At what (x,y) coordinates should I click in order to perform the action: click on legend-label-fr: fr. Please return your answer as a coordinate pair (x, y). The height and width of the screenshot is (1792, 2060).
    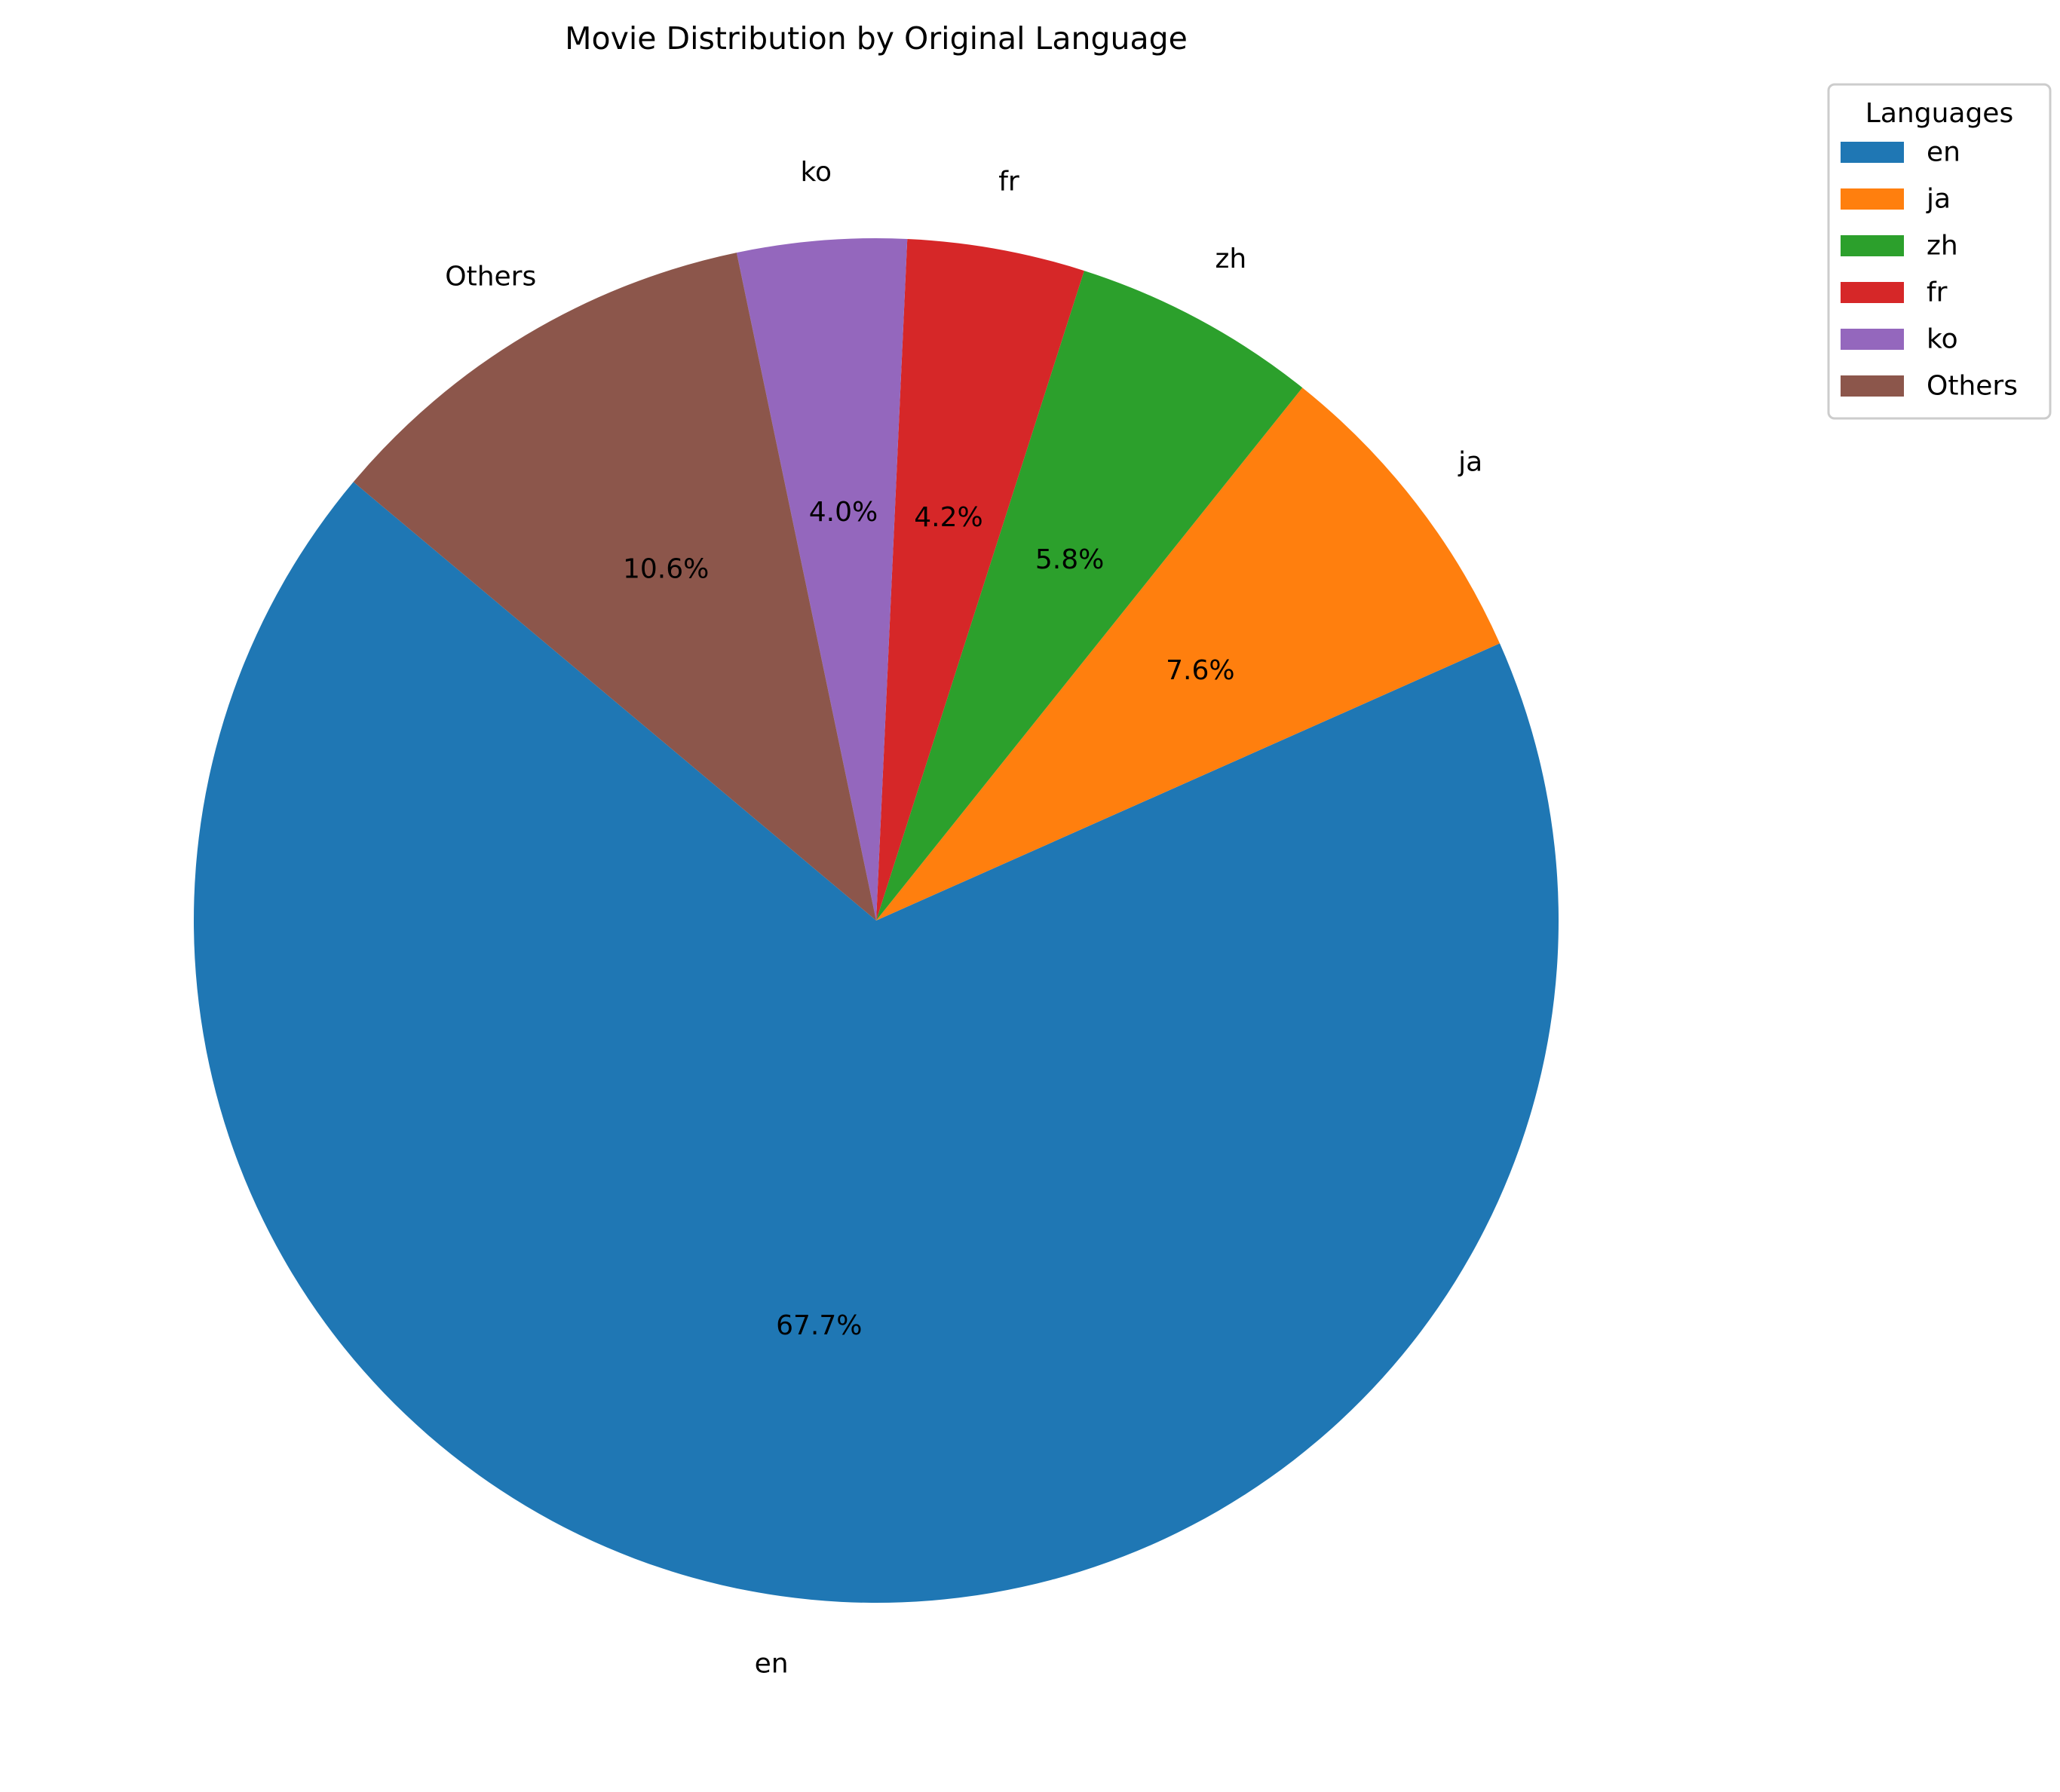
    Looking at the image, I should click on (1937, 292).